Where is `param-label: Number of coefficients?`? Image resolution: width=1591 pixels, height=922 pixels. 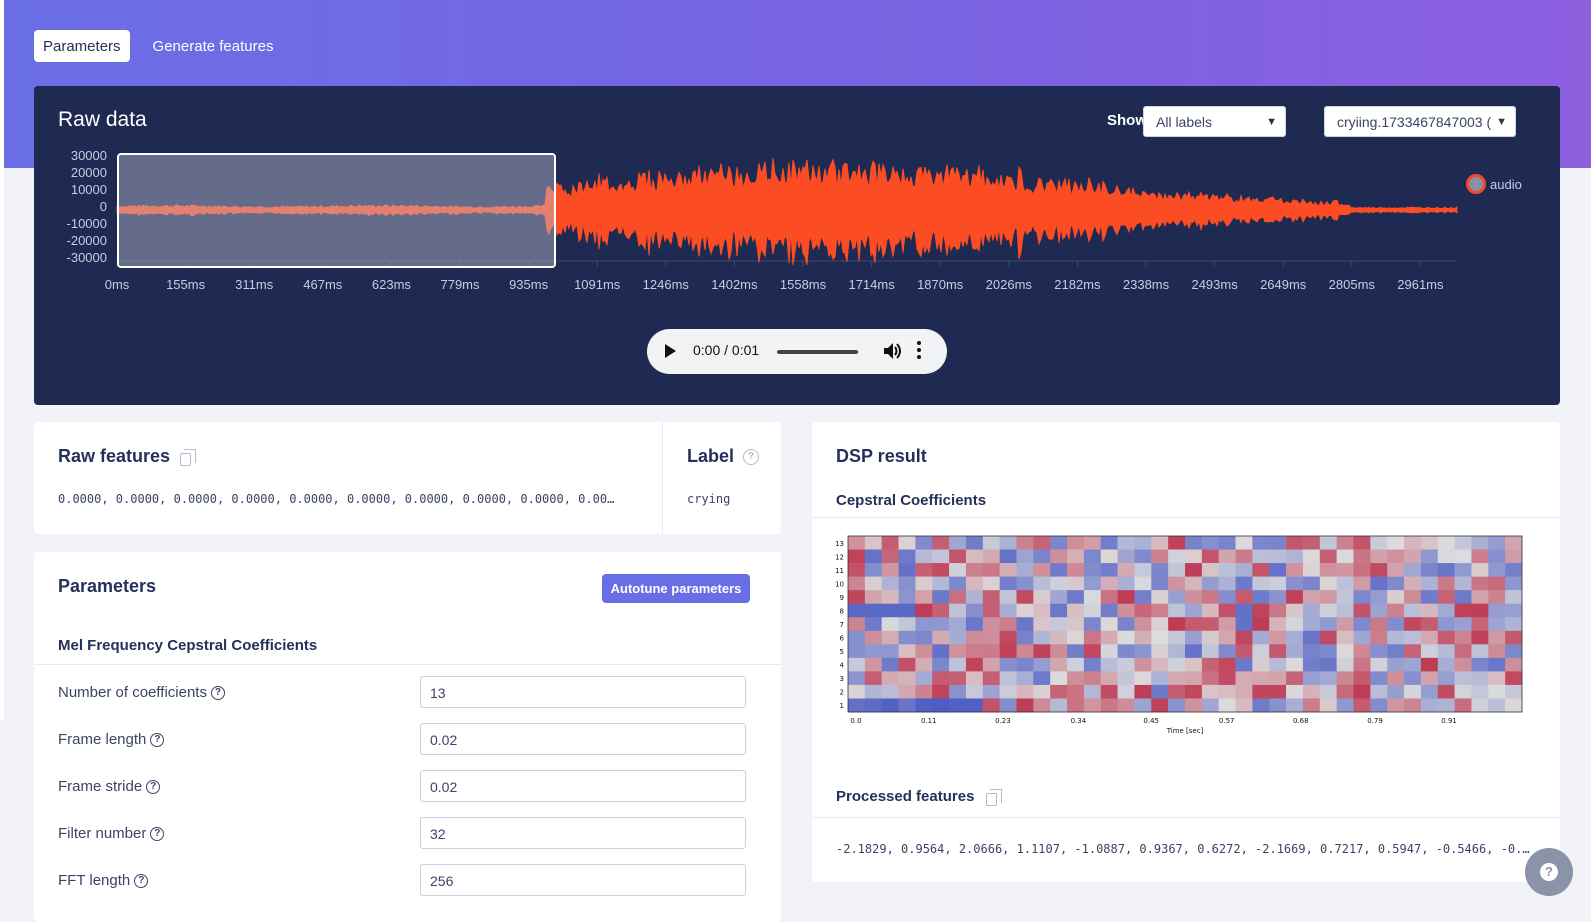
param-label: Number of coefficients? is located at coordinates (141, 692).